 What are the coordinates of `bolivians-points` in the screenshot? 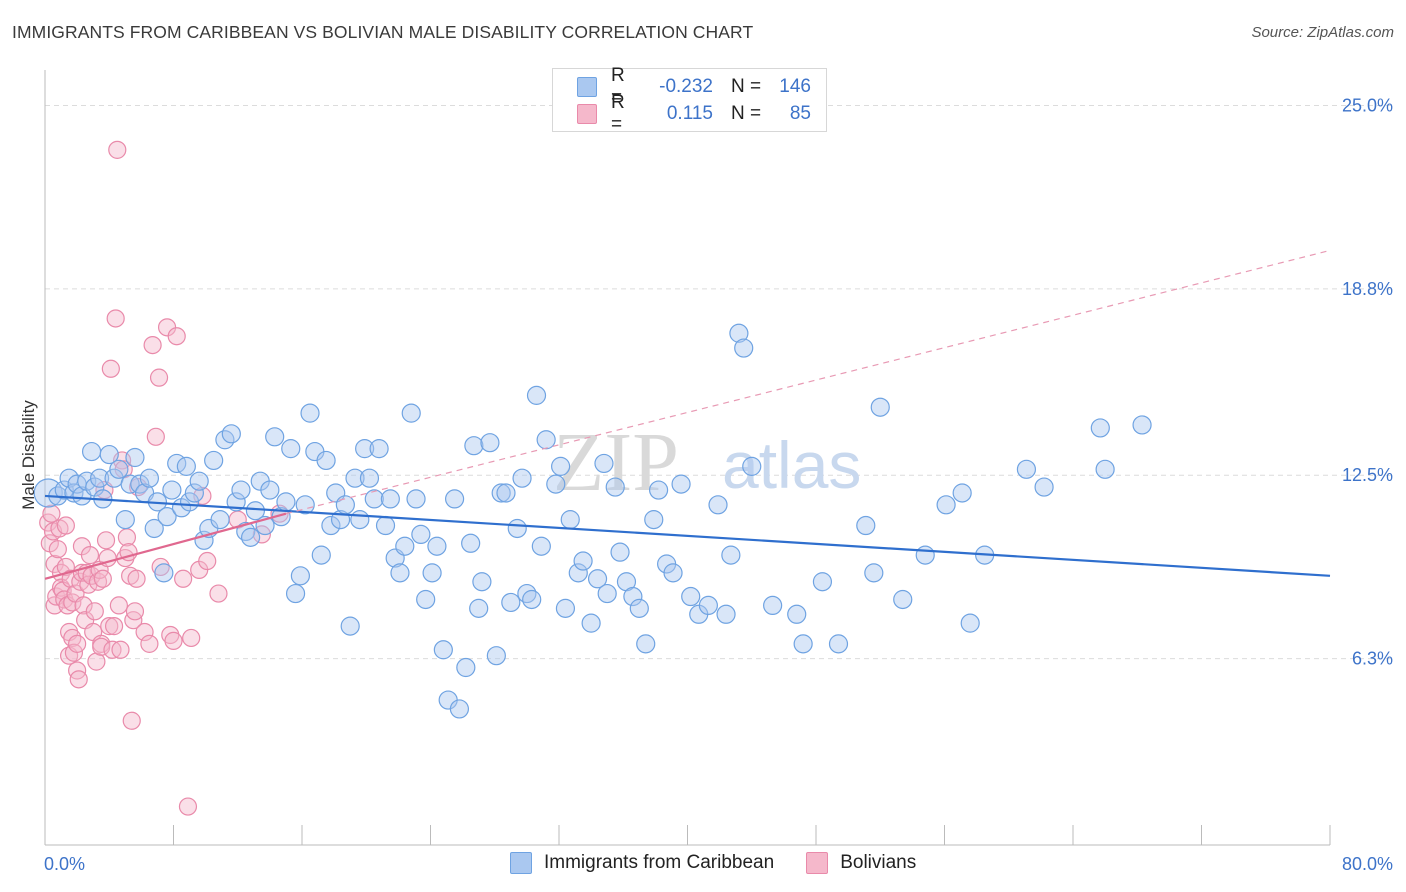 It's located at (164, 478).